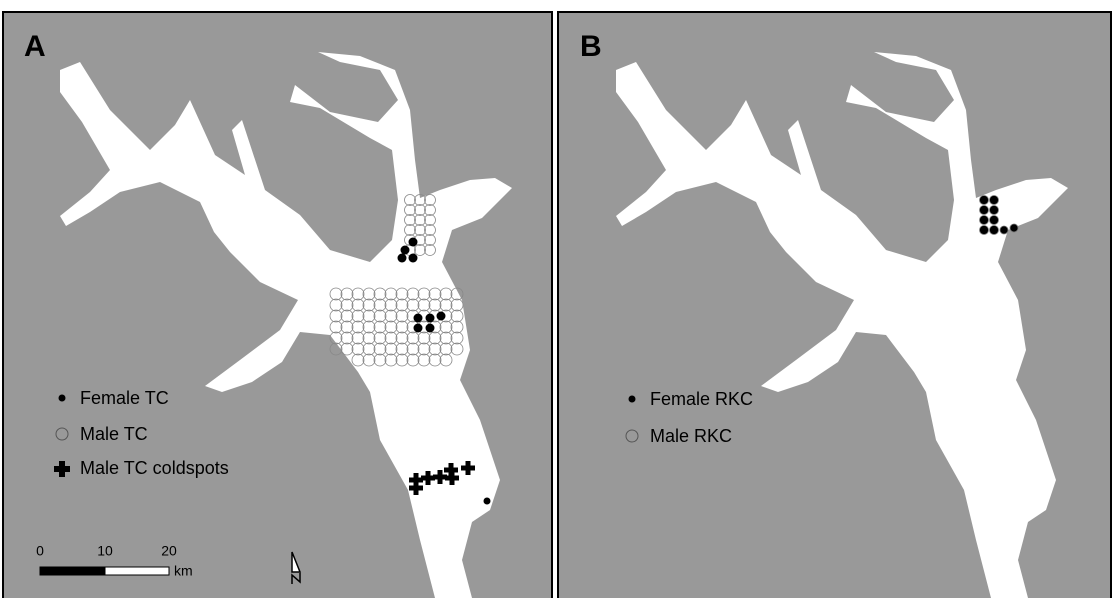  I want to click on scale-bar: 0 10 20 km, so click(114, 561).